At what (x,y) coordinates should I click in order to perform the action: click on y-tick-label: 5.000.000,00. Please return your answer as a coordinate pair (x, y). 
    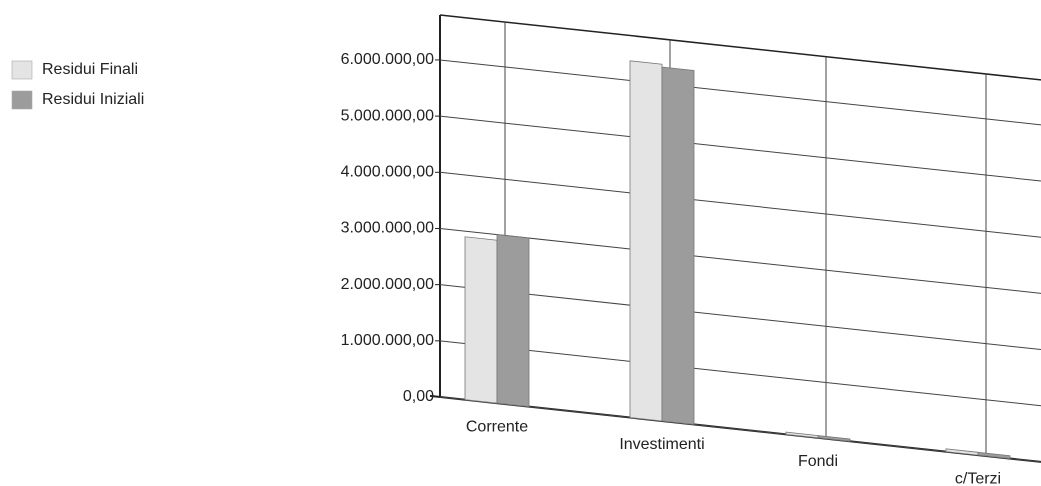
    Looking at the image, I should click on (388, 115).